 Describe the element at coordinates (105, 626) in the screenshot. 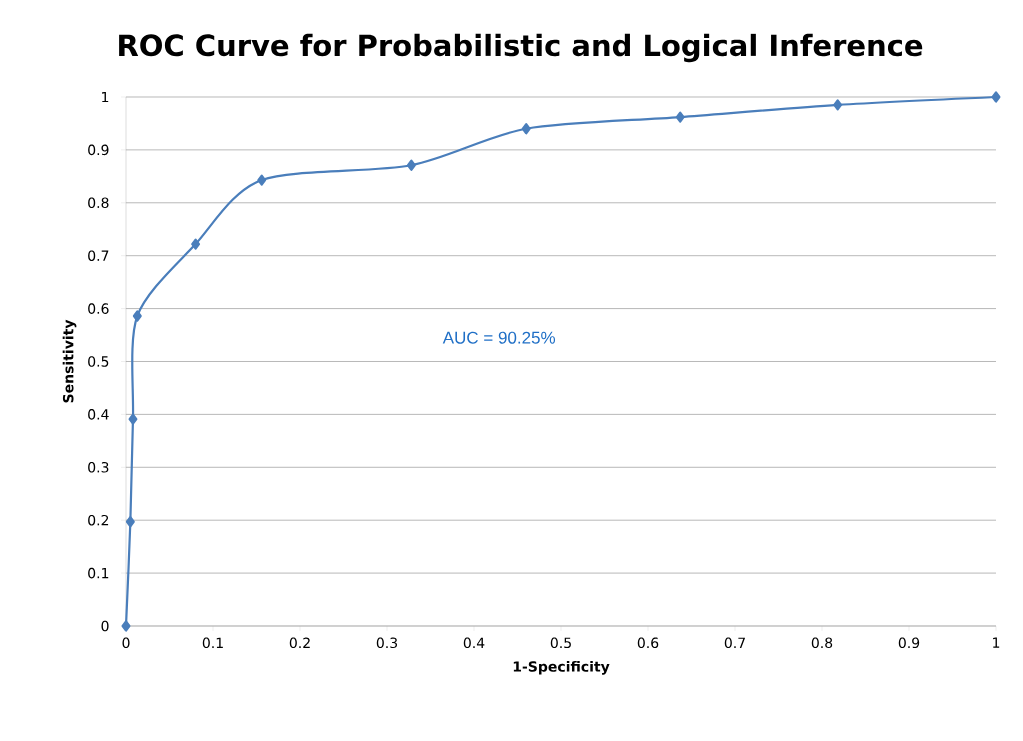

I see `y-tick-label: 0` at that location.